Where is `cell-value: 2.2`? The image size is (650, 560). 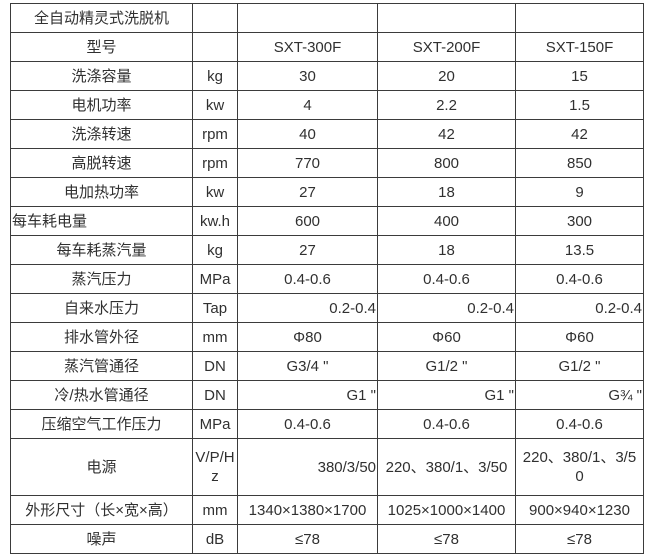 cell-value: 2.2 is located at coordinates (446, 105).